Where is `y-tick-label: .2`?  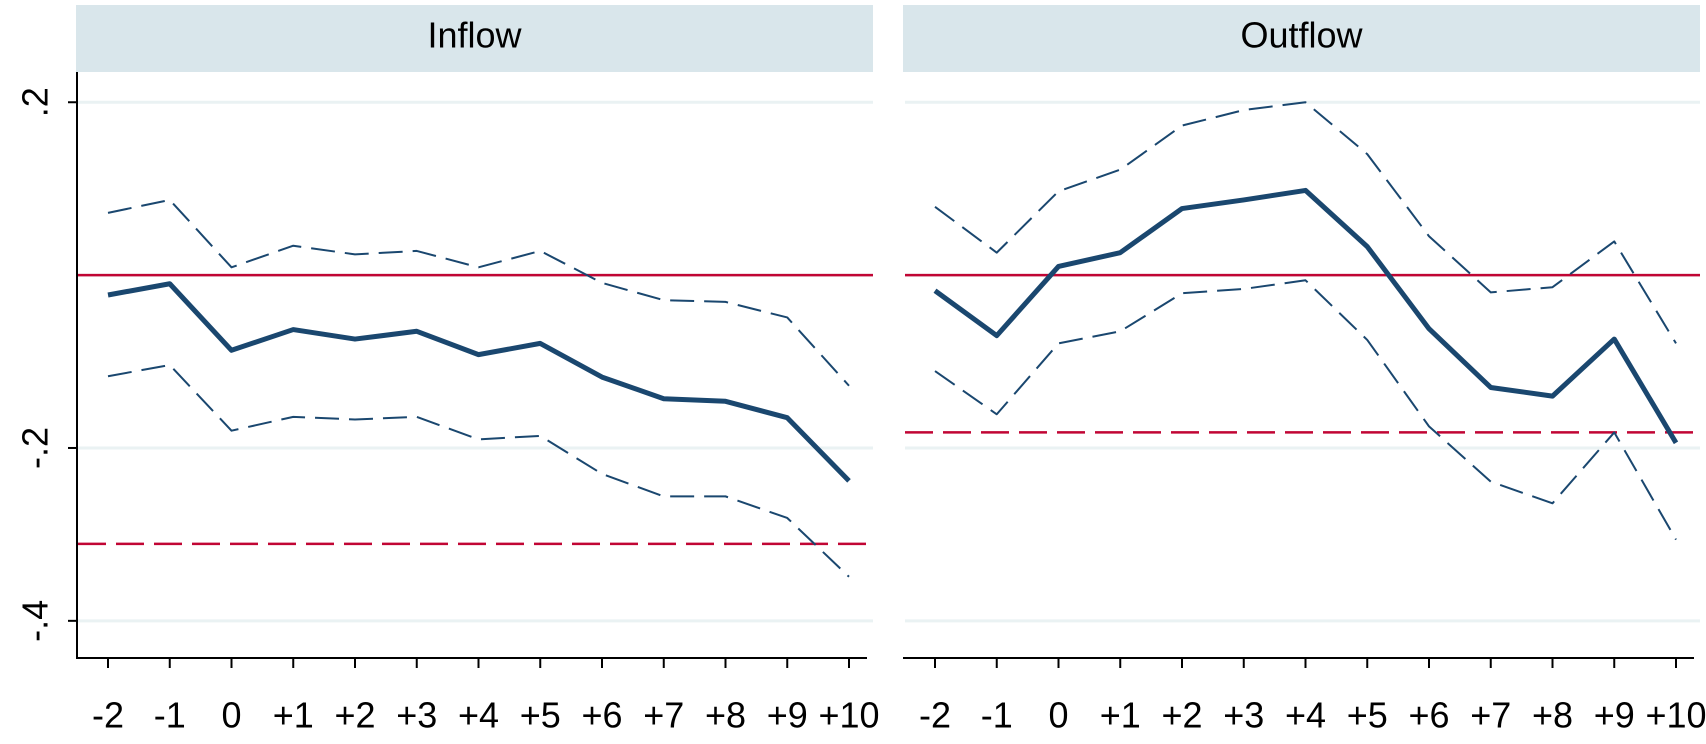
y-tick-label: .2 is located at coordinates (35, 102).